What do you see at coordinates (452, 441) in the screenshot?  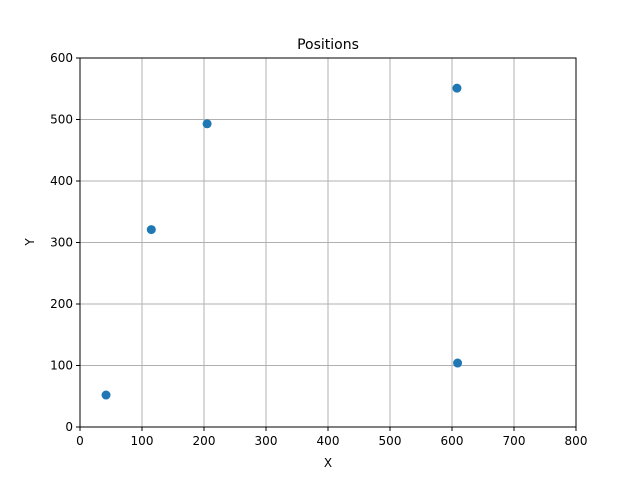 I see `x-tick-label: 600` at bounding box center [452, 441].